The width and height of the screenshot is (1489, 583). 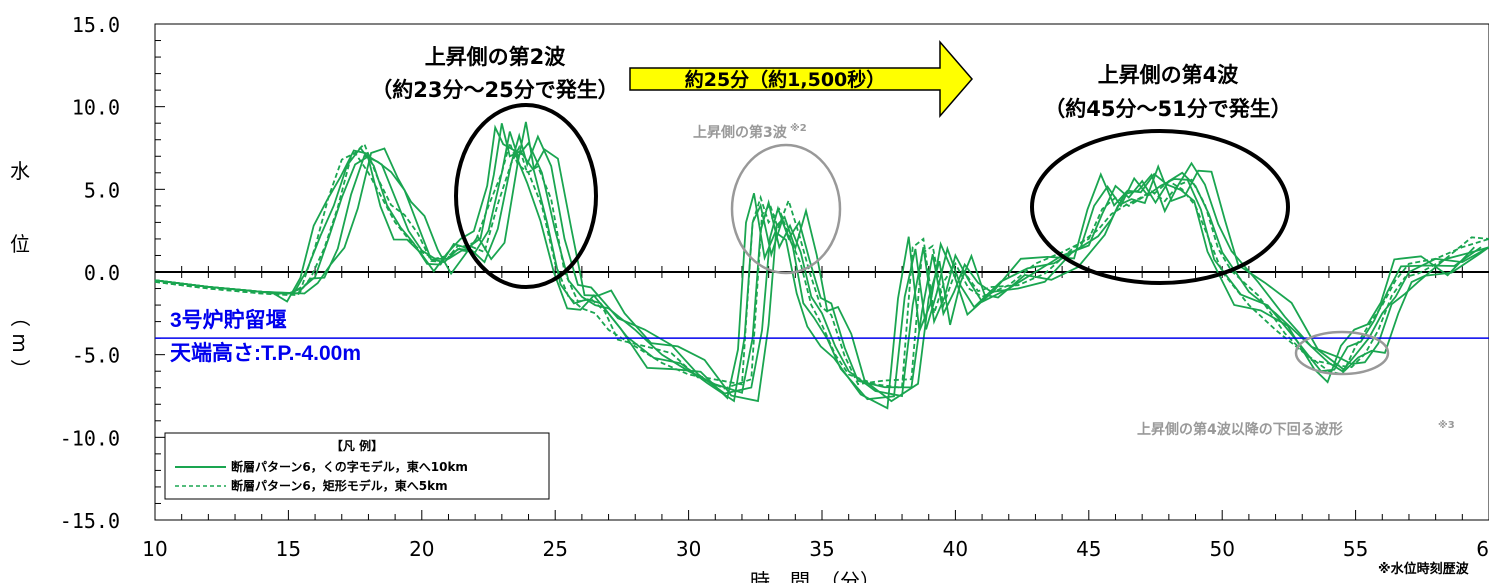 What do you see at coordinates (1342, 353) in the screenshot?
I see `after4-ellipse` at bounding box center [1342, 353].